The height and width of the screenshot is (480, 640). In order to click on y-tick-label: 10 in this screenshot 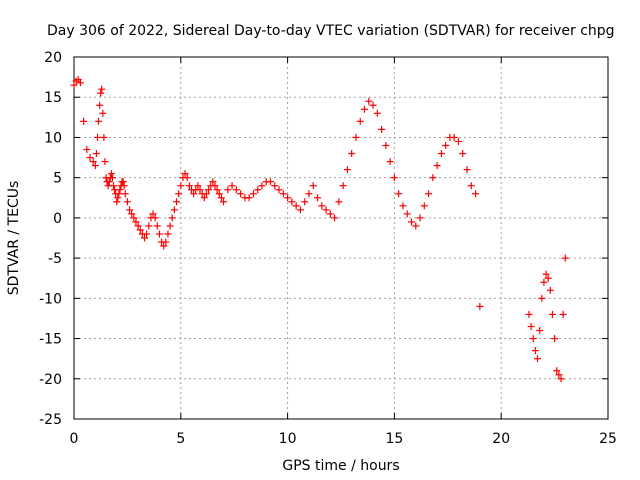, I will do `click(53, 138)`.